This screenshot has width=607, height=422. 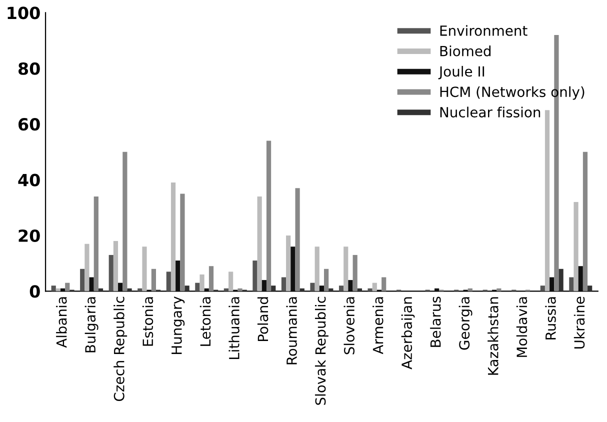 What do you see at coordinates (465, 323) in the screenshot?
I see `x-tick-label: Georgia` at bounding box center [465, 323].